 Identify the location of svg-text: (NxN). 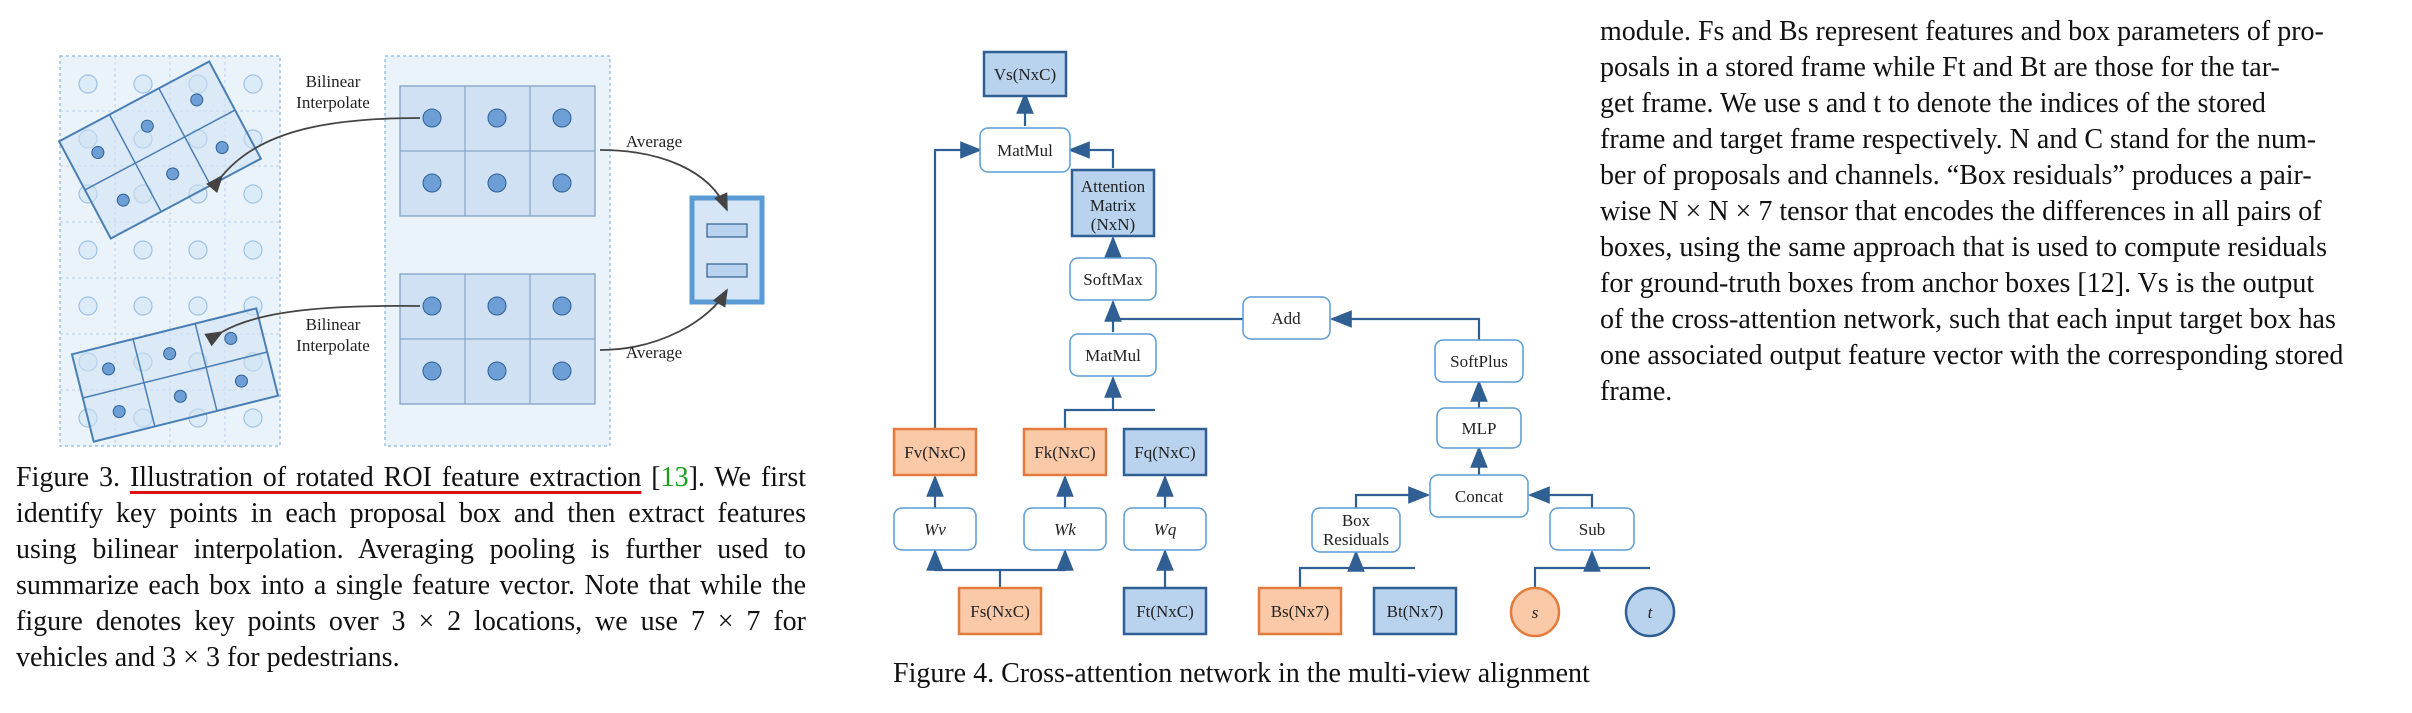
(1113, 224).